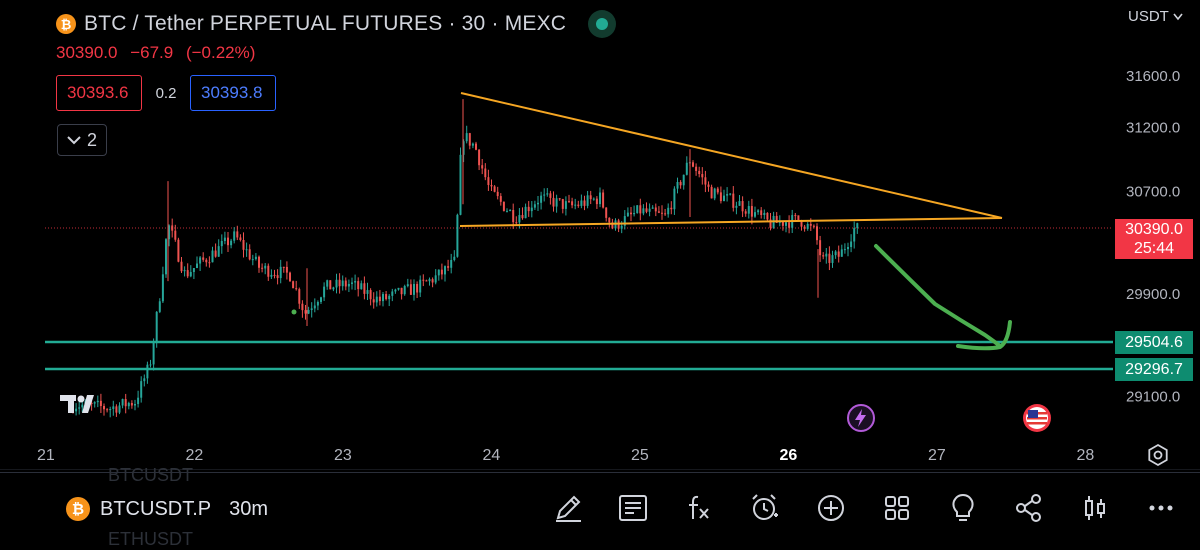 The image size is (1200, 550). What do you see at coordinates (87, 52) in the screenshot?
I see `last-price: 30390.0` at bounding box center [87, 52].